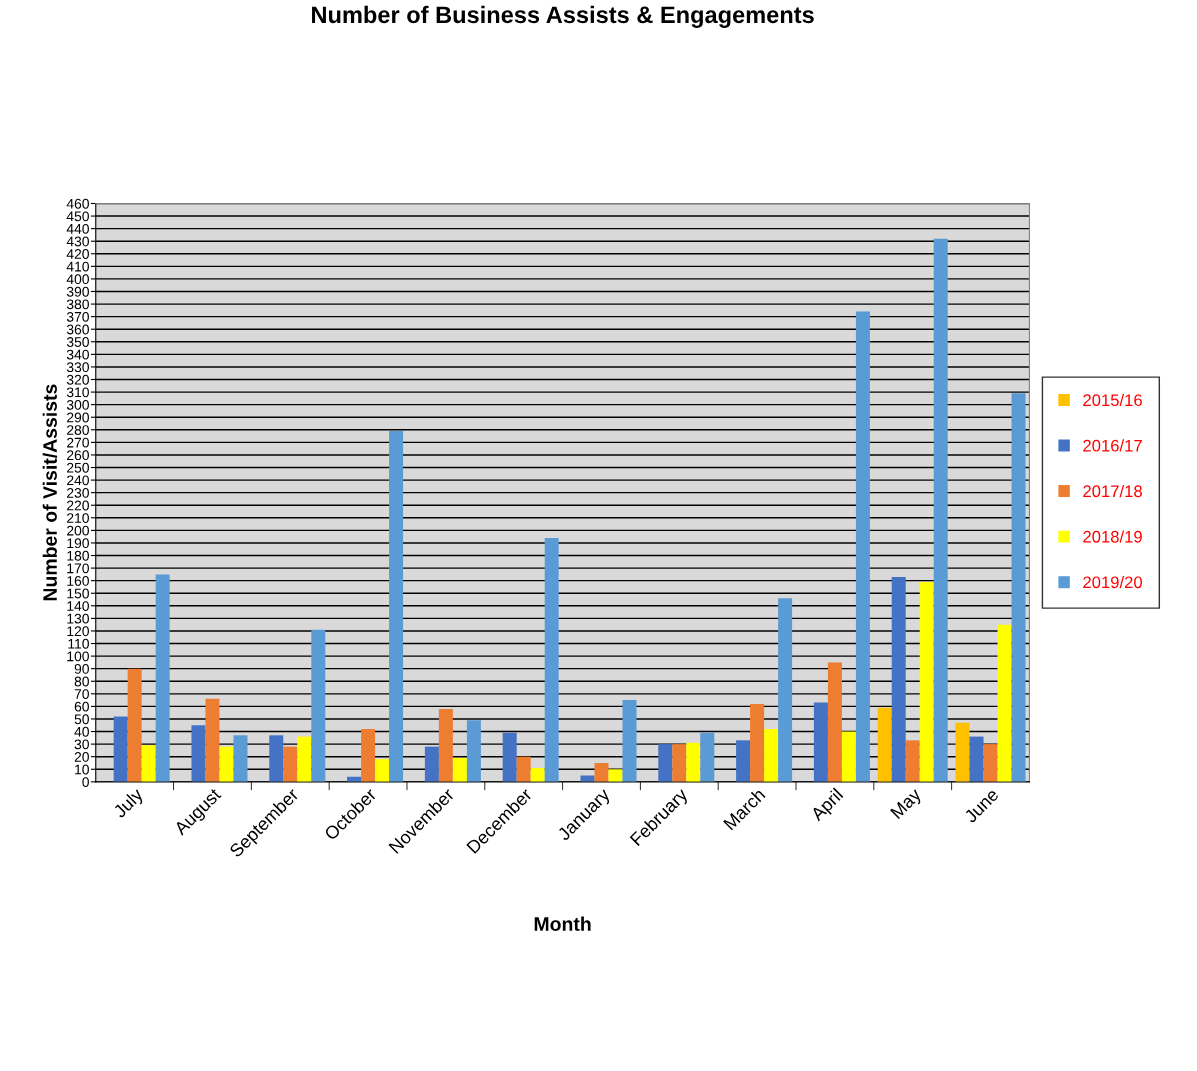  Describe the element at coordinates (78, 505) in the screenshot. I see `y-tick-label: 220` at that location.